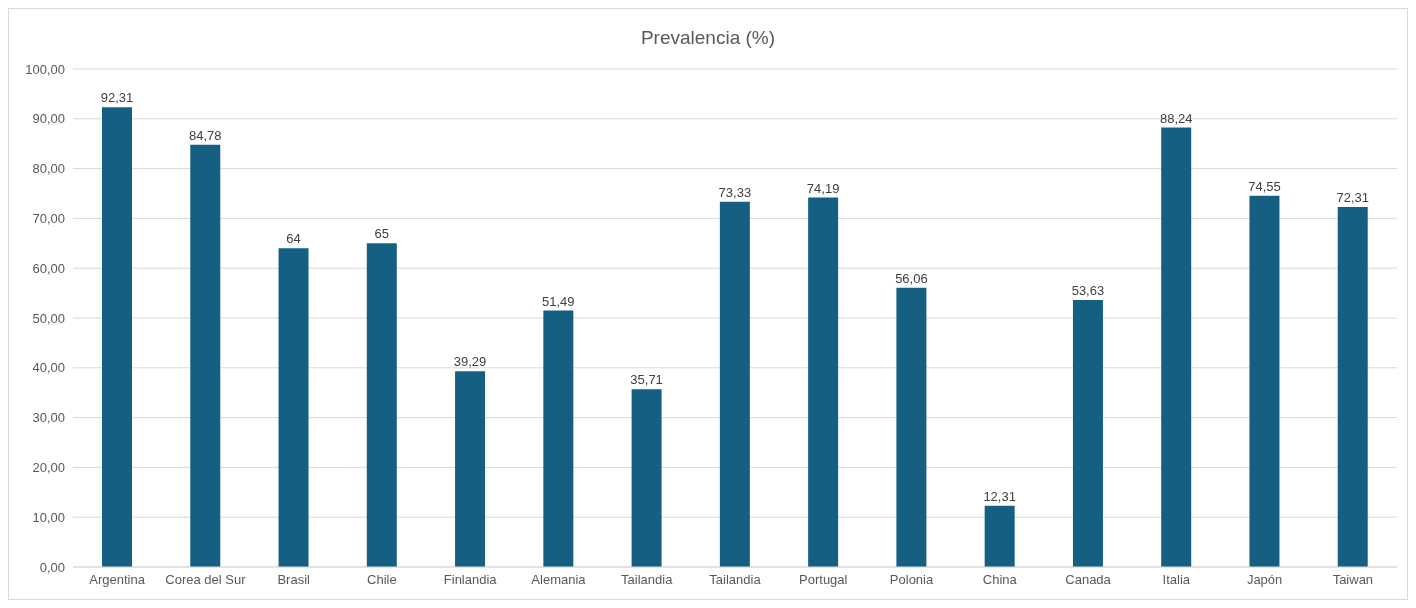 This screenshot has width=1416, height=608. I want to click on data-label: 72,31, so click(1353, 197).